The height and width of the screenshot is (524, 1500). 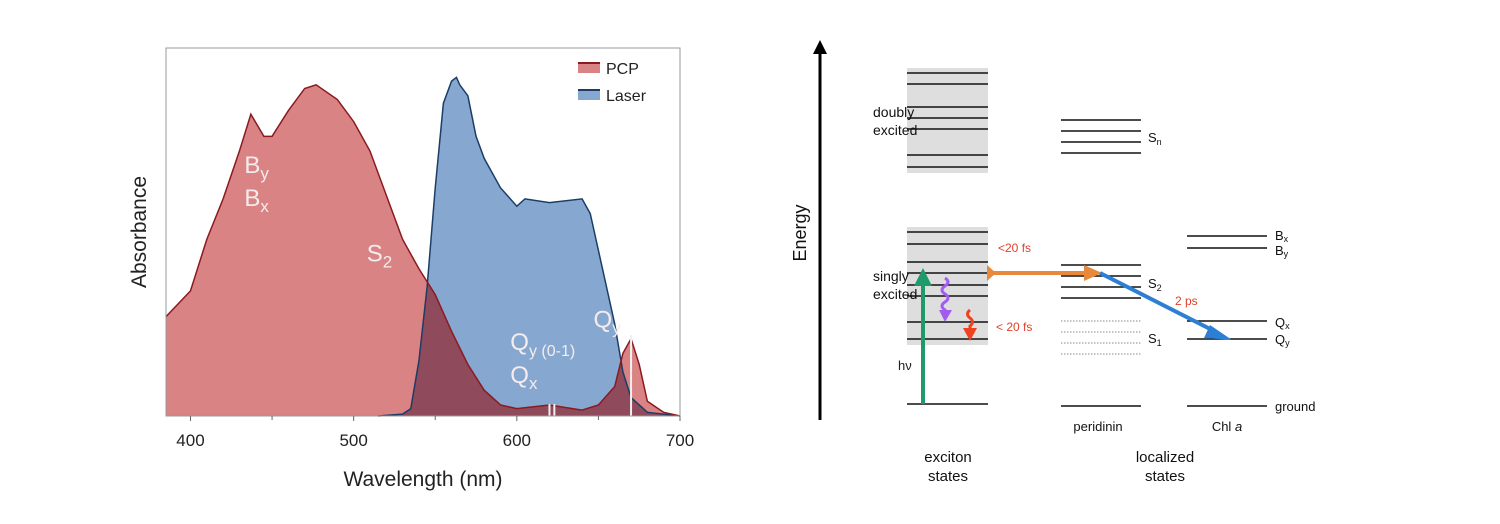 What do you see at coordinates (945, 294) in the screenshot?
I see `purple-relaxation-squiggle` at bounding box center [945, 294].